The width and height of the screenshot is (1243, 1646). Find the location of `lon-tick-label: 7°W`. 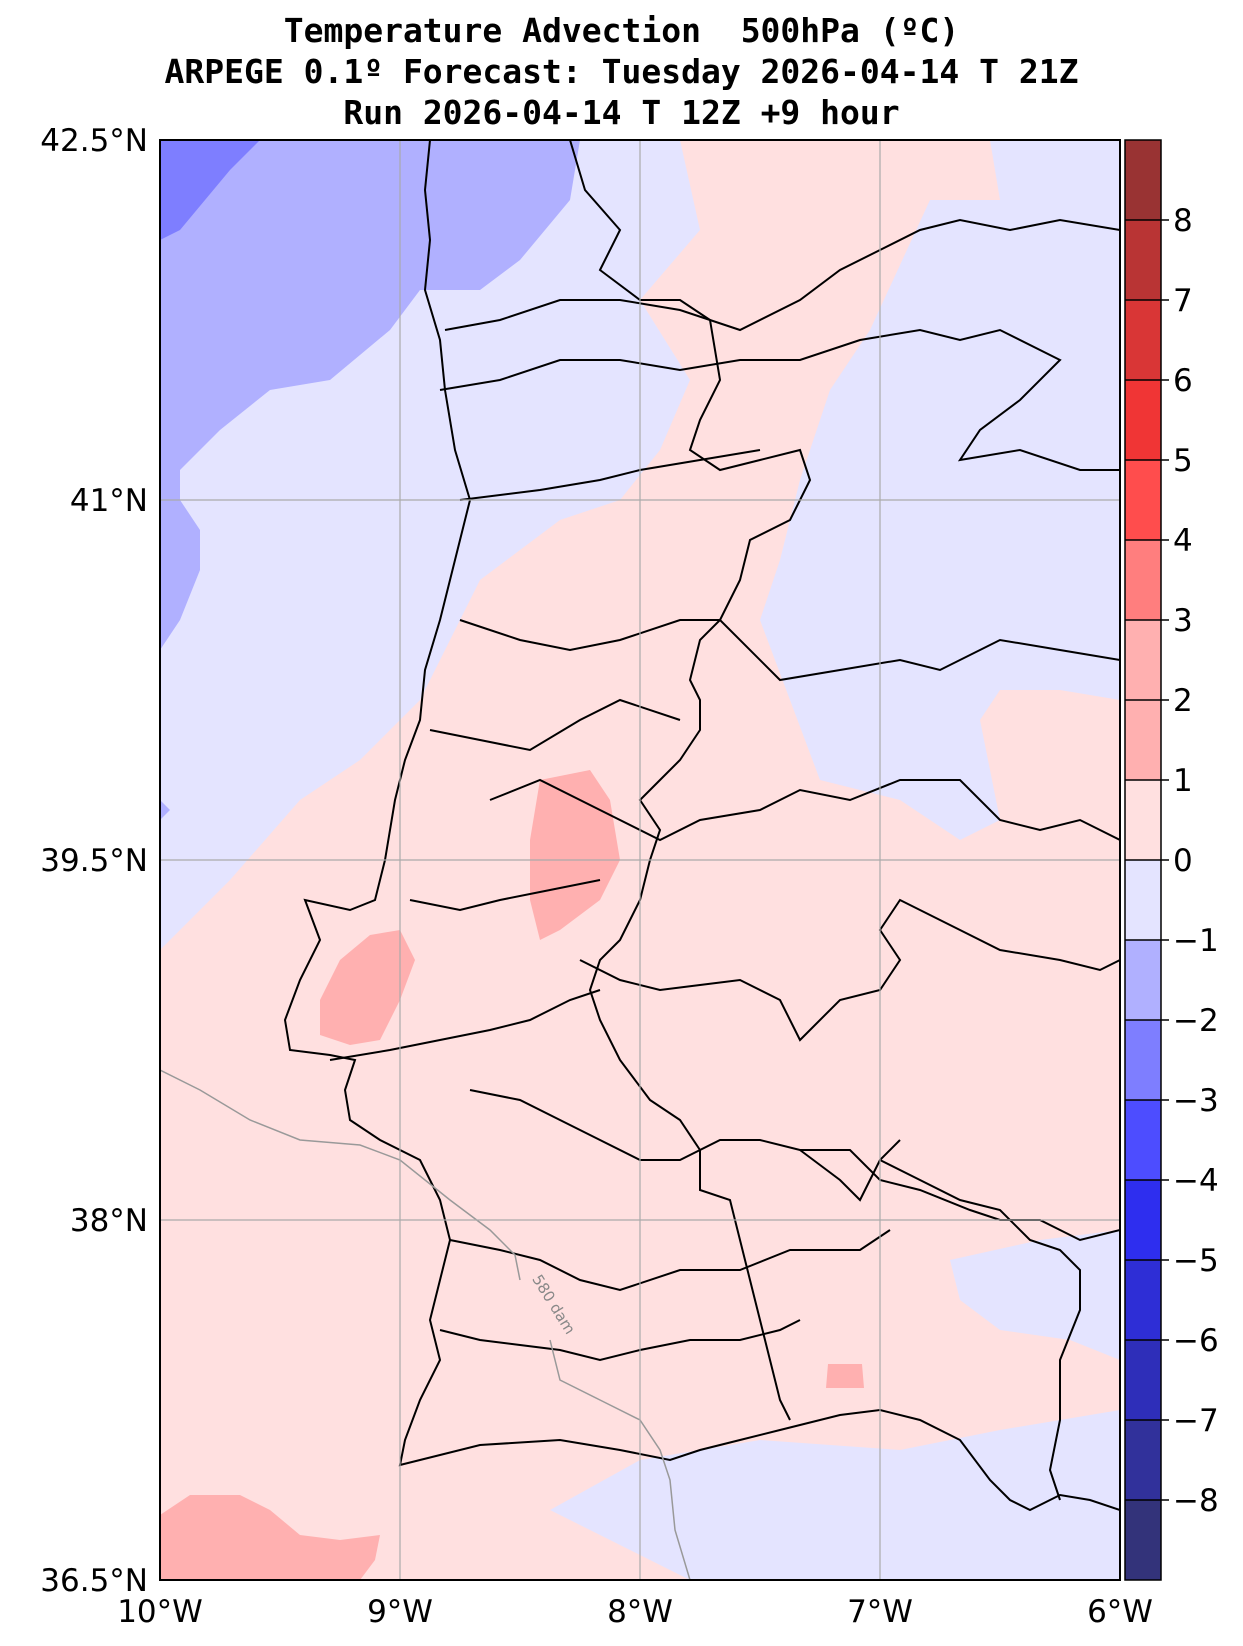

lon-tick-label: 7°W is located at coordinates (880, 1612).